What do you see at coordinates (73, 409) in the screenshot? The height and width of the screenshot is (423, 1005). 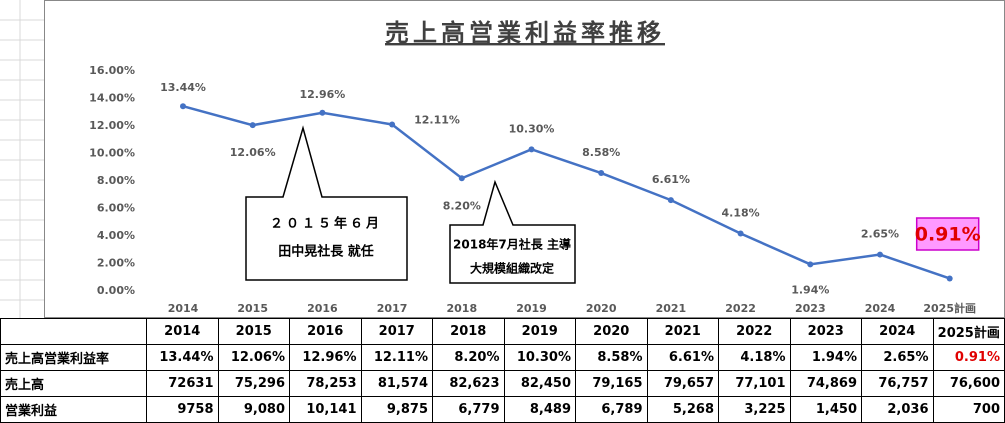 I see `table-cell: 営業利益` at bounding box center [73, 409].